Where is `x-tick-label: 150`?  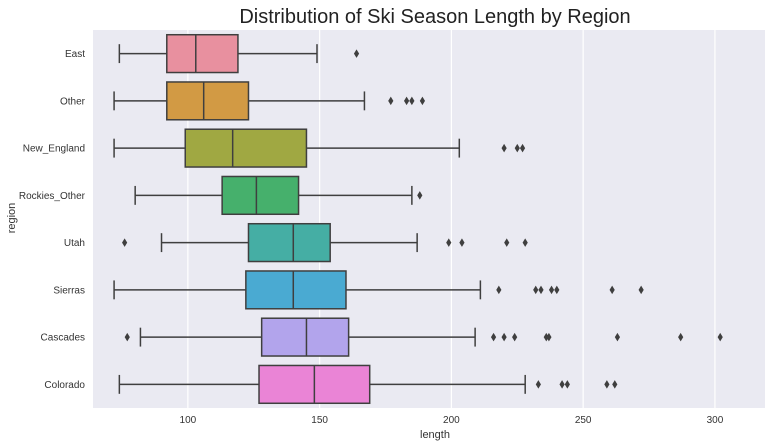 x-tick-label: 150 is located at coordinates (319, 420).